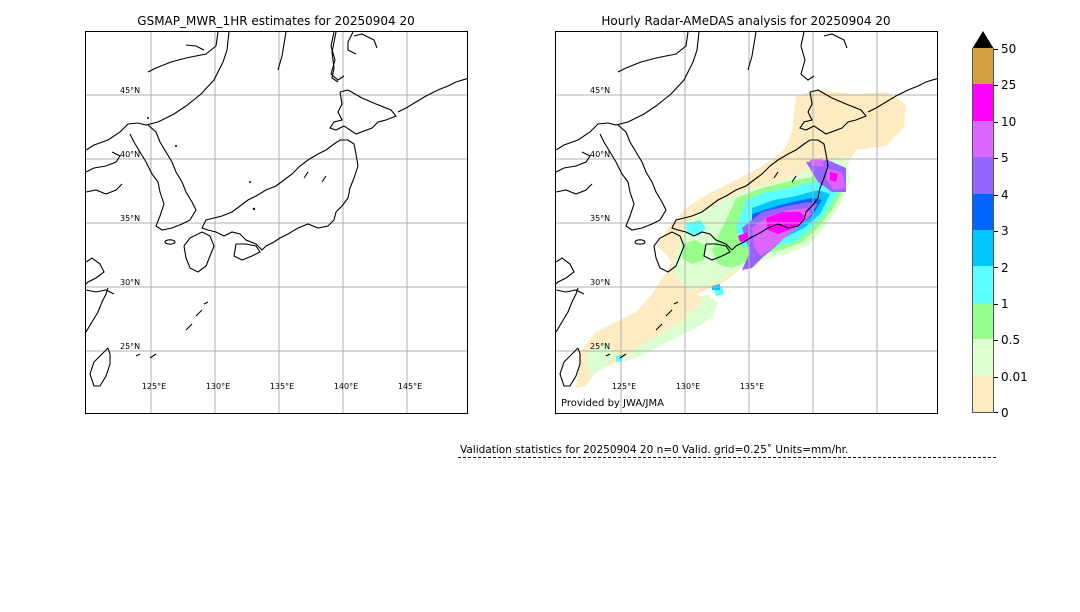 This screenshot has height=612, width=1080. I want to click on colorbar-label-0.01: 0.01, so click(1014, 377).